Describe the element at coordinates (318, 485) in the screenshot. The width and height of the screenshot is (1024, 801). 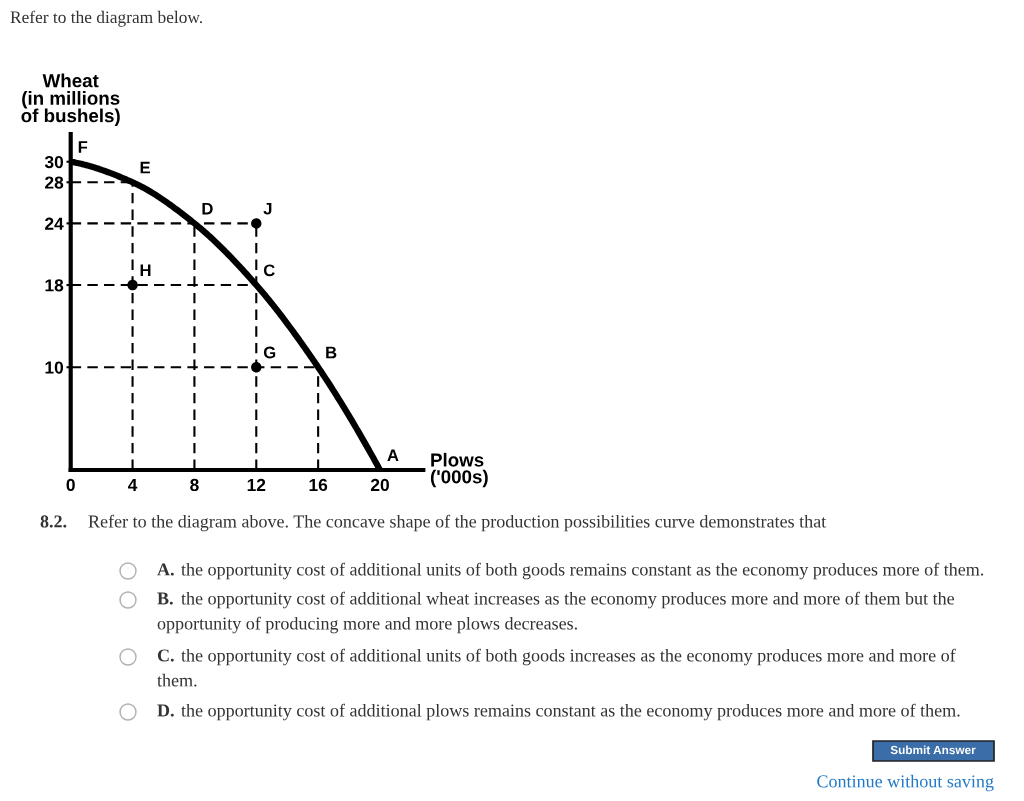
I see `x-tick-label: 16` at that location.